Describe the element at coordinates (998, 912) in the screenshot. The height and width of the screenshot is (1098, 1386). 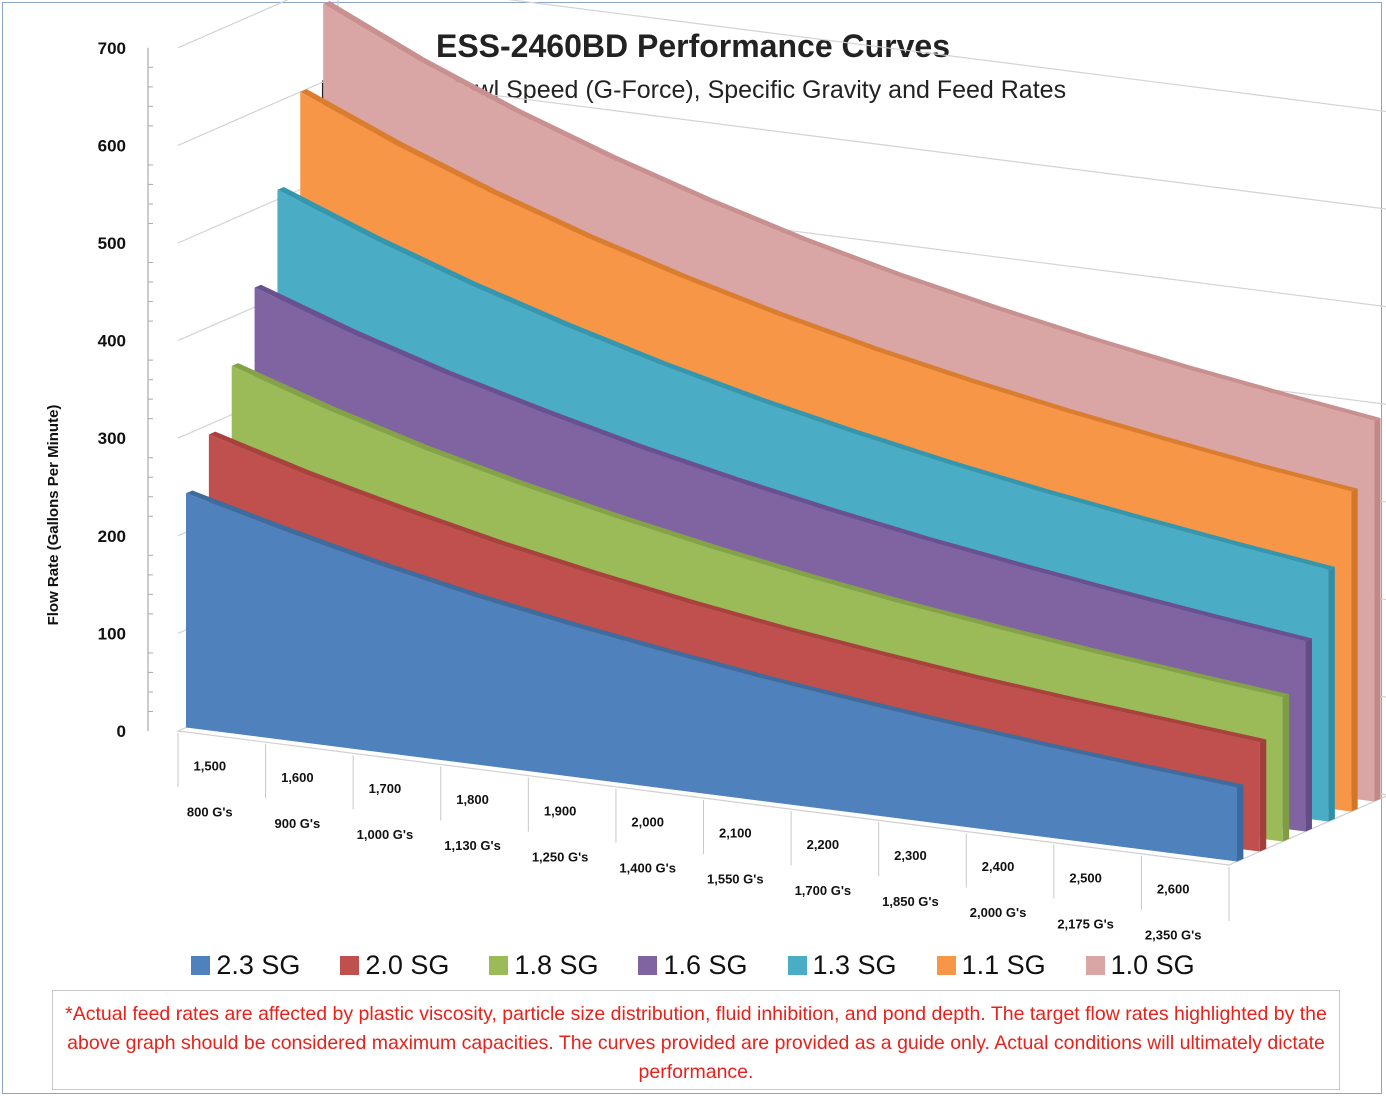
I see `x-tick-label-gforce: 2,000 G's` at that location.